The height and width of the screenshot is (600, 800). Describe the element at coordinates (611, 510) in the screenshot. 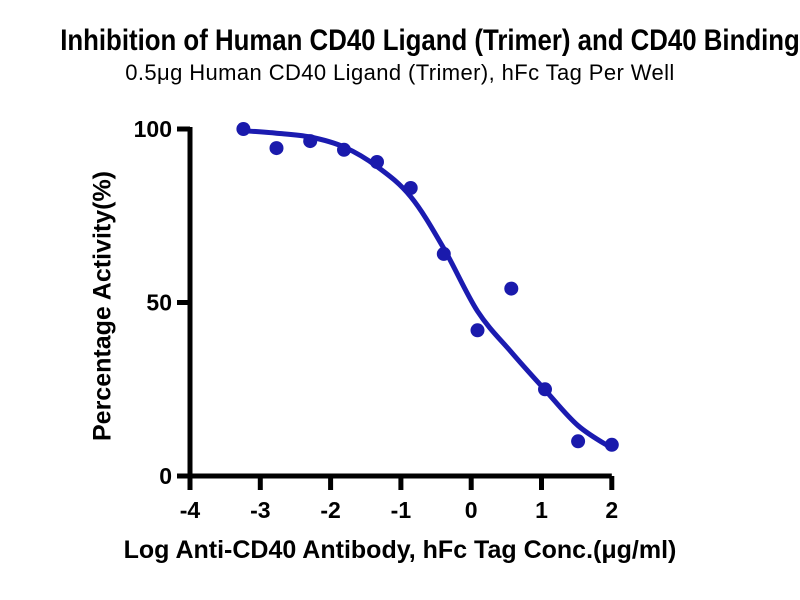

I see `x-tick-label: 2` at that location.